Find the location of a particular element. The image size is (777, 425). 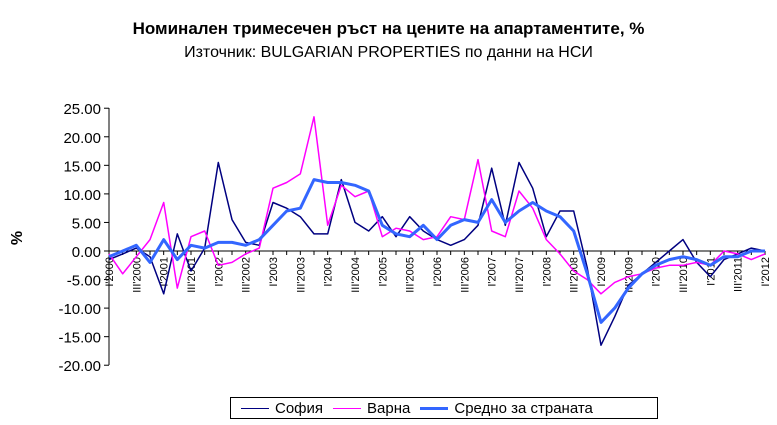

x-tick-label: III'2004 is located at coordinates (356, 275).